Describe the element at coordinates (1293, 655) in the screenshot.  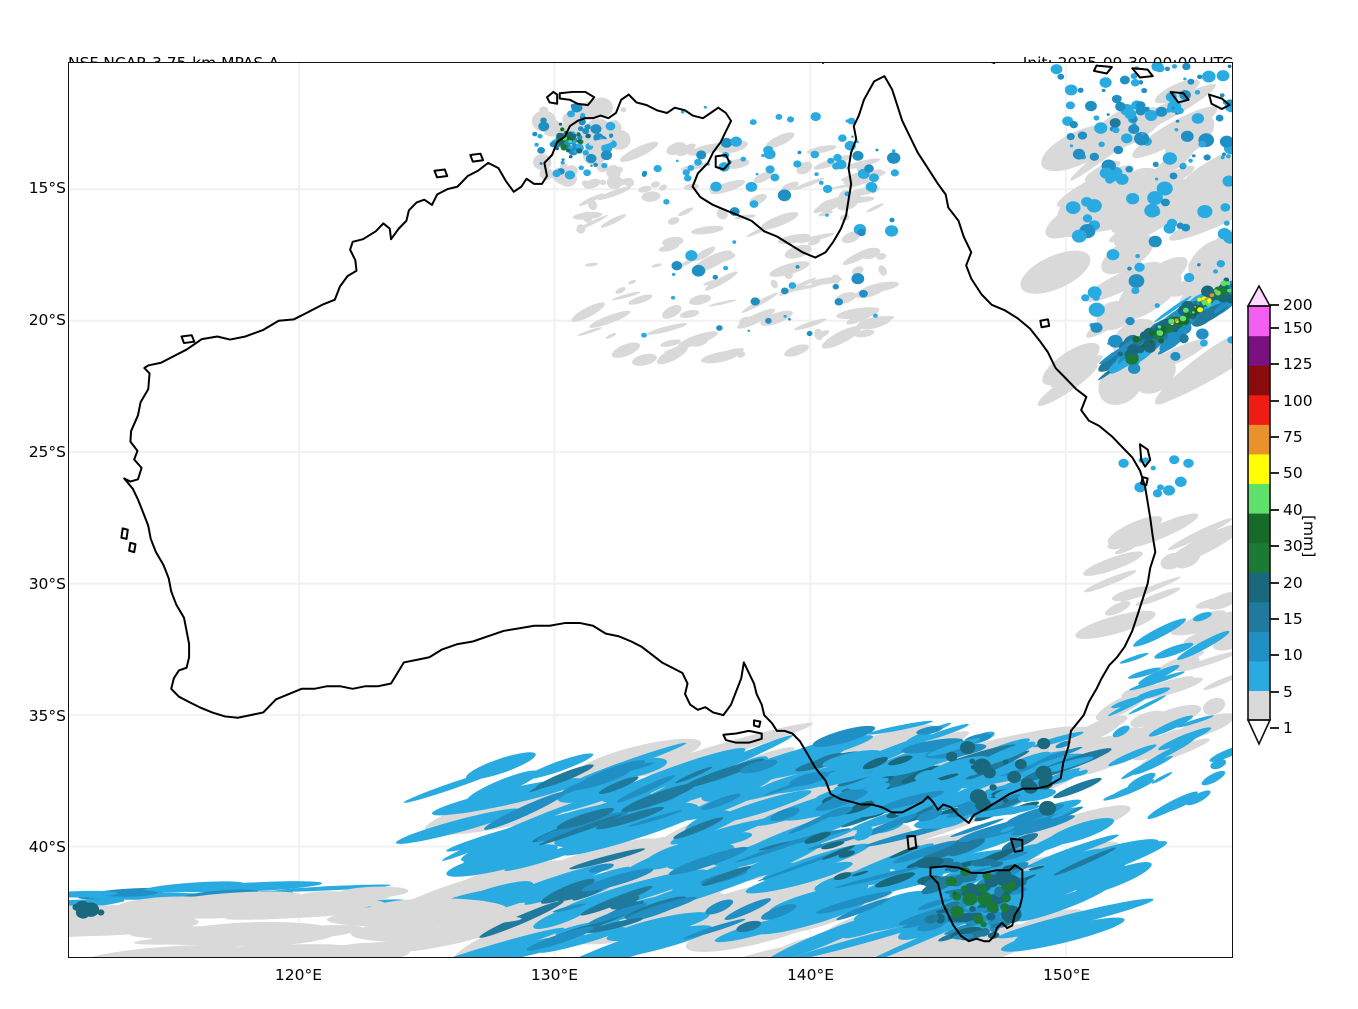
I see `colorbar-tick-label: 10` at that location.